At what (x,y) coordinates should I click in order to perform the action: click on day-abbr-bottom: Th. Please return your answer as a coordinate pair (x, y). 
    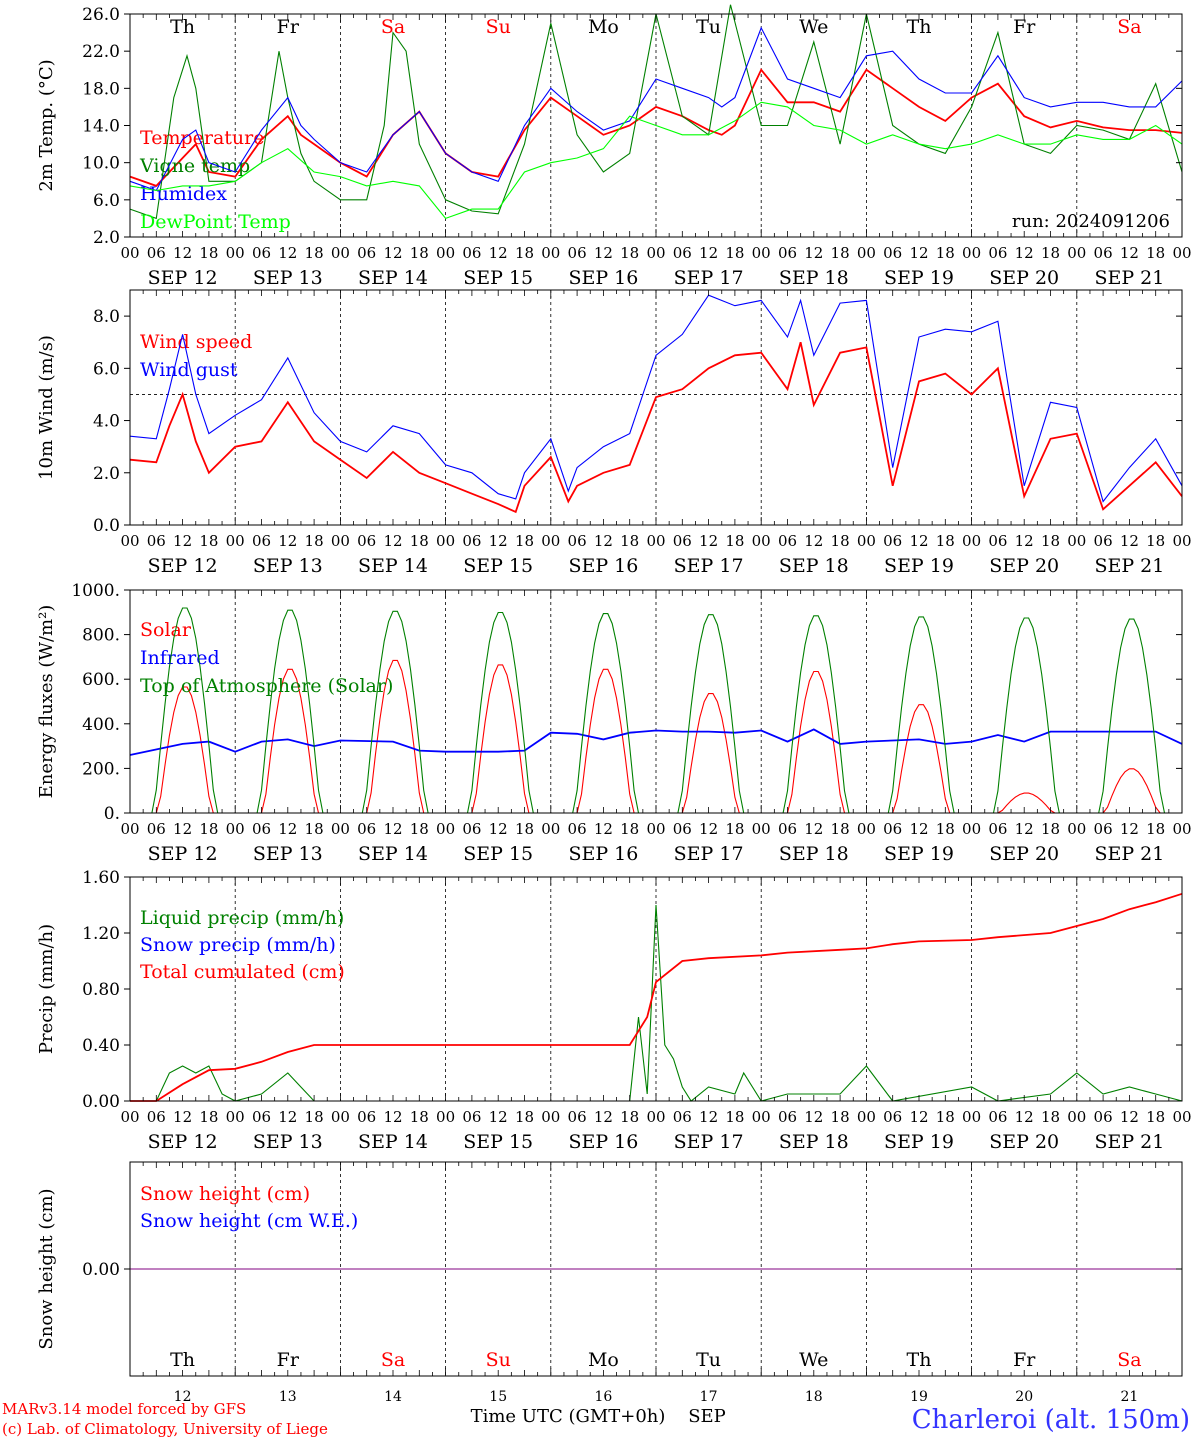
    Looking at the image, I should click on (919, 1360).